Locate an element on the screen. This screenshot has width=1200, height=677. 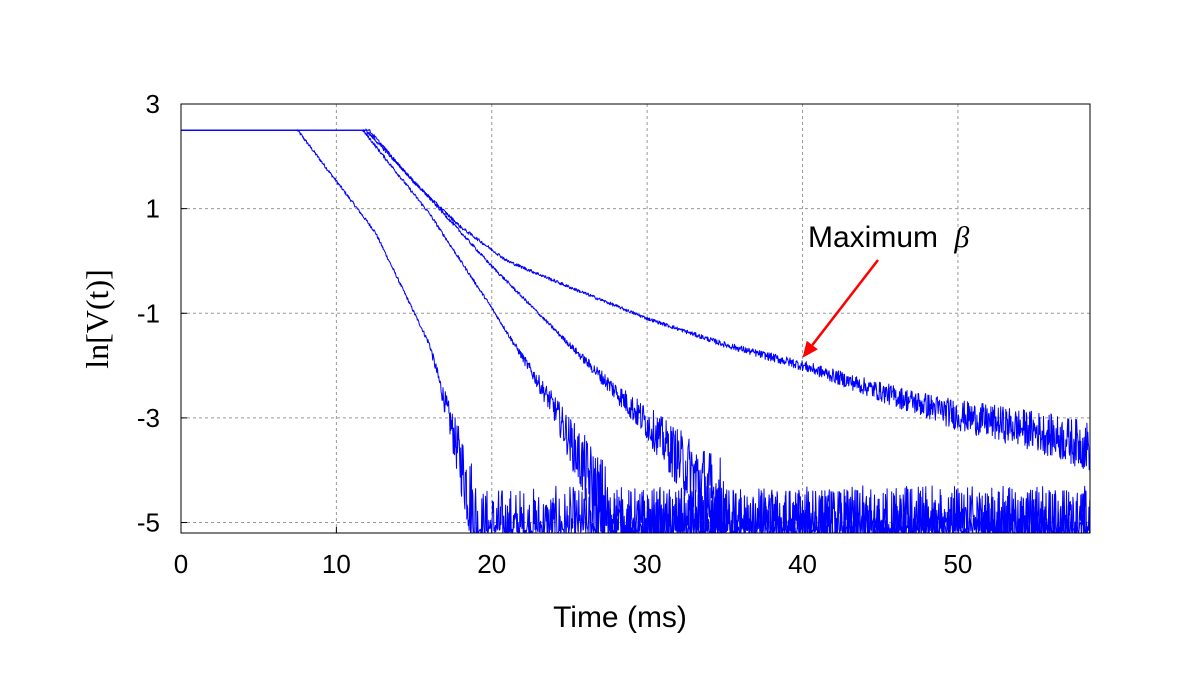
x-tick-label: 0 is located at coordinates (181, 564).